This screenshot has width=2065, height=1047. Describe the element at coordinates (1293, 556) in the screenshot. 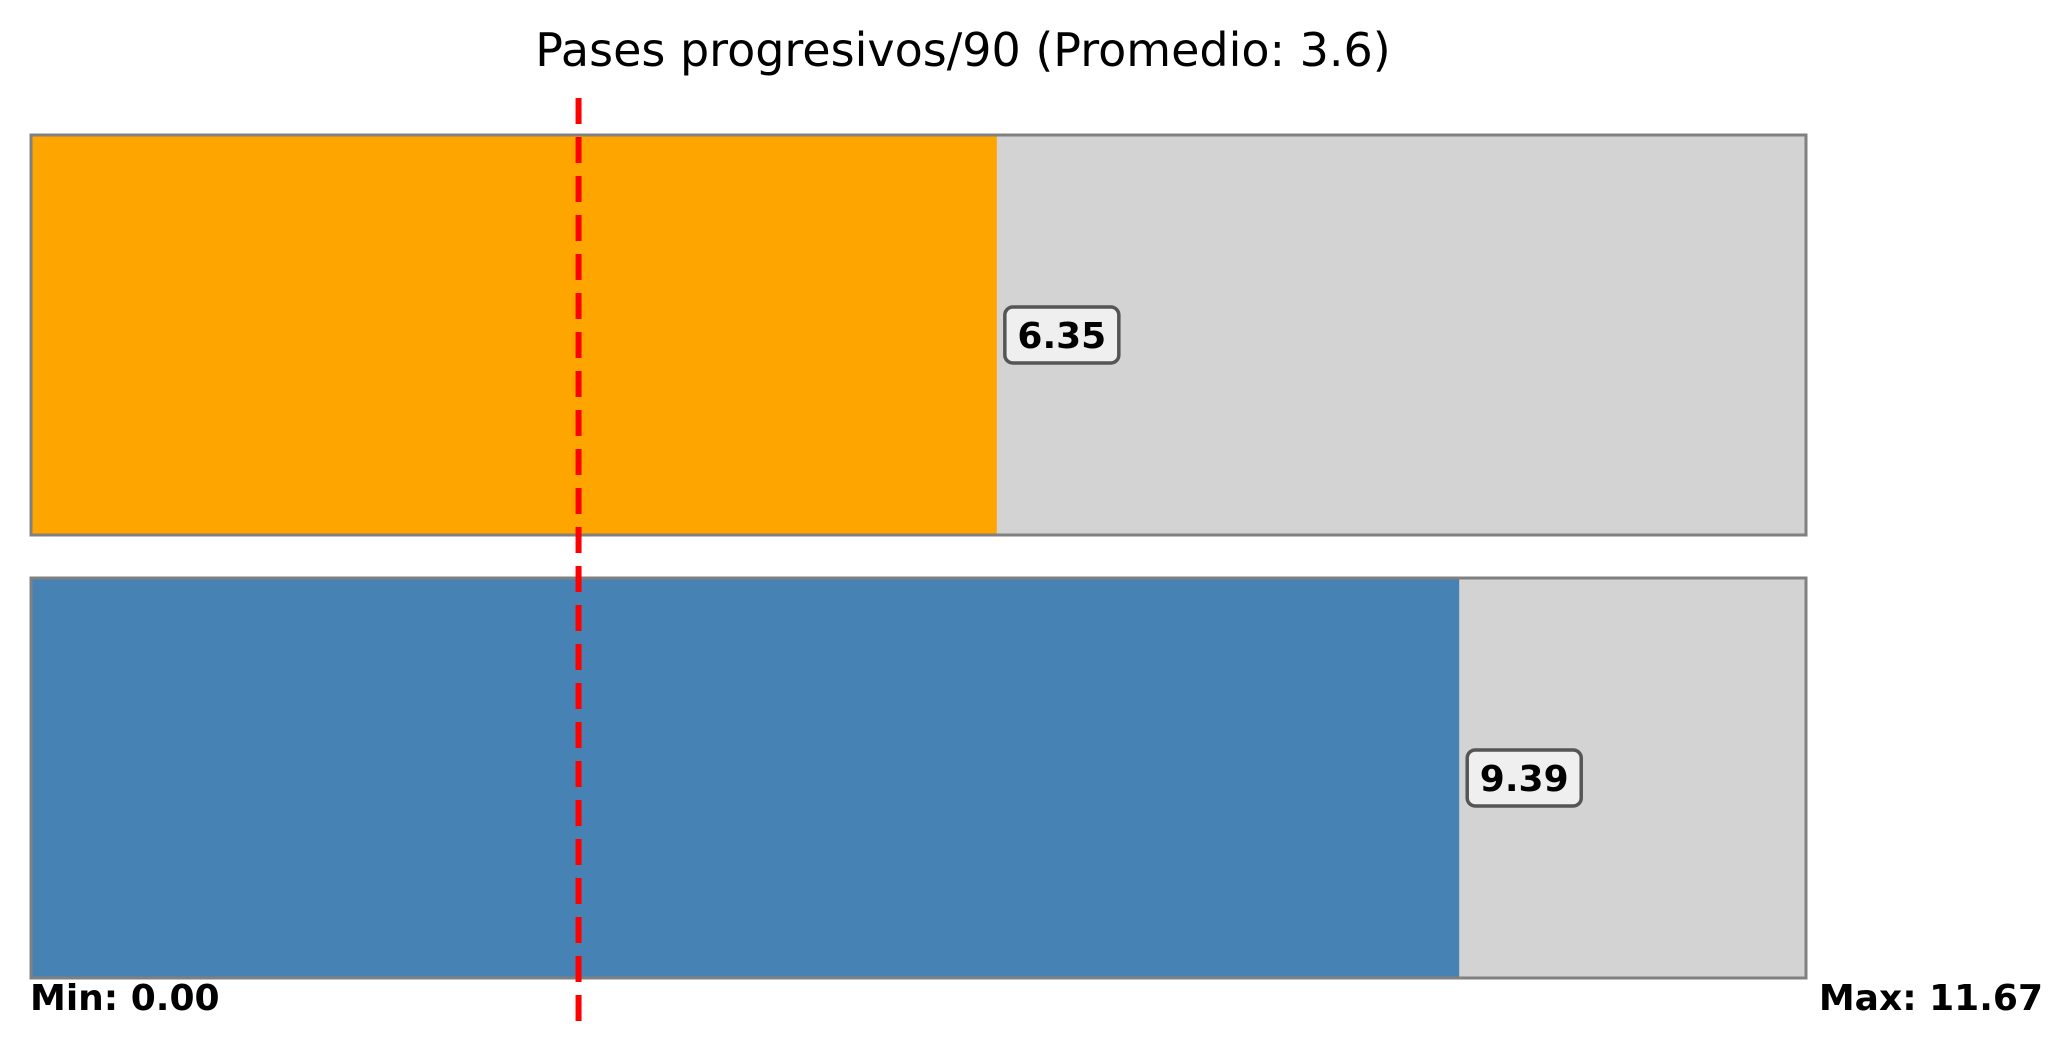

I see `value-labels-group: 6.35 9.39` at that location.